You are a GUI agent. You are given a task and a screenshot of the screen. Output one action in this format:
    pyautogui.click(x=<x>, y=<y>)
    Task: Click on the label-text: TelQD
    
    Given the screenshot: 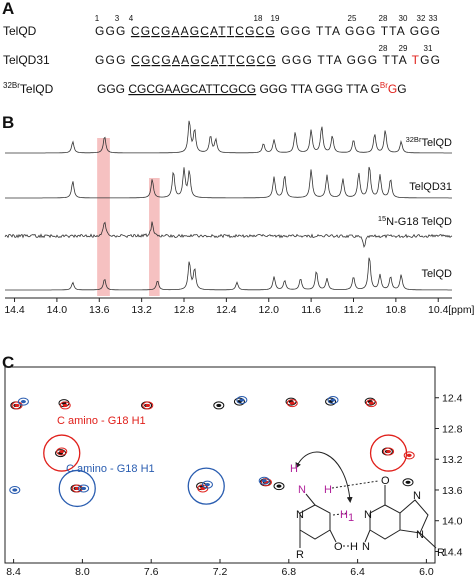 What is the action you would take?
    pyautogui.click(x=436, y=274)
    